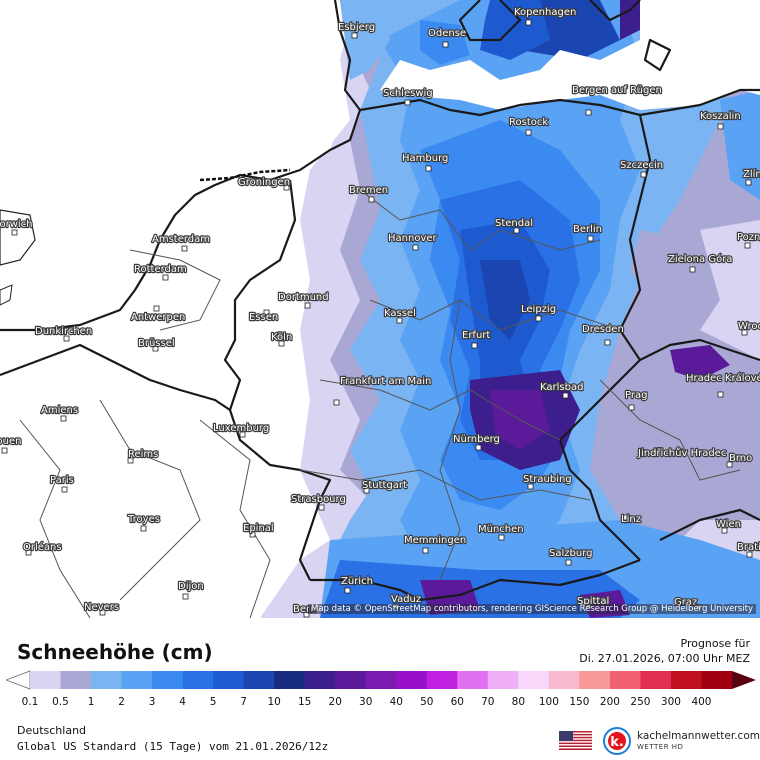 Image resolution: width=760 pixels, height=760 pixels. What do you see at coordinates (385, 381) in the screenshot?
I see `svg-text: Frankfurt am Main` at bounding box center [385, 381].